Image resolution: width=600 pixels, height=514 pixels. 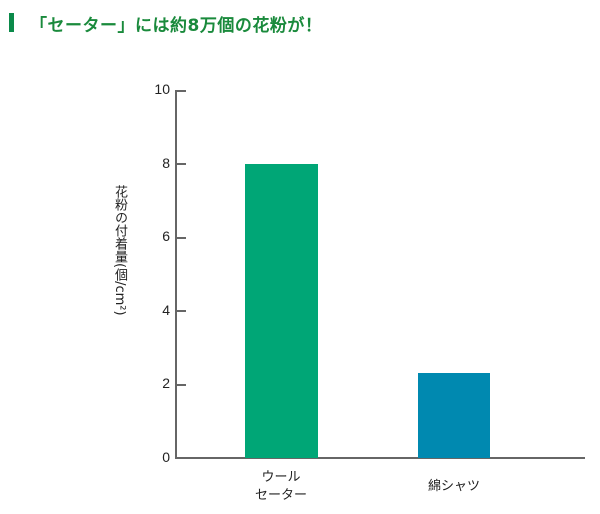 What do you see at coordinates (166, 383) in the screenshot?
I see `y-tick-label-2: 2` at bounding box center [166, 383].